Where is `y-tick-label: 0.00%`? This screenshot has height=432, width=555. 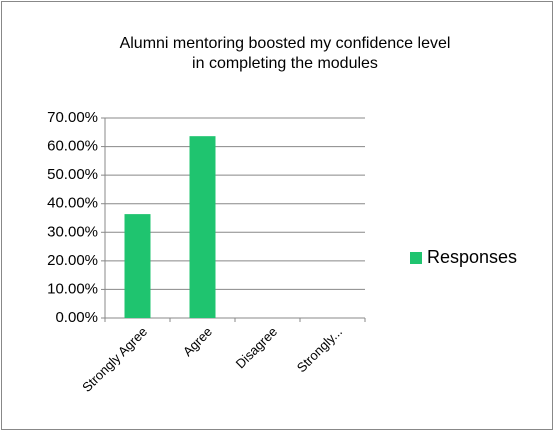 y-tick-label: 0.00% is located at coordinates (76, 317).